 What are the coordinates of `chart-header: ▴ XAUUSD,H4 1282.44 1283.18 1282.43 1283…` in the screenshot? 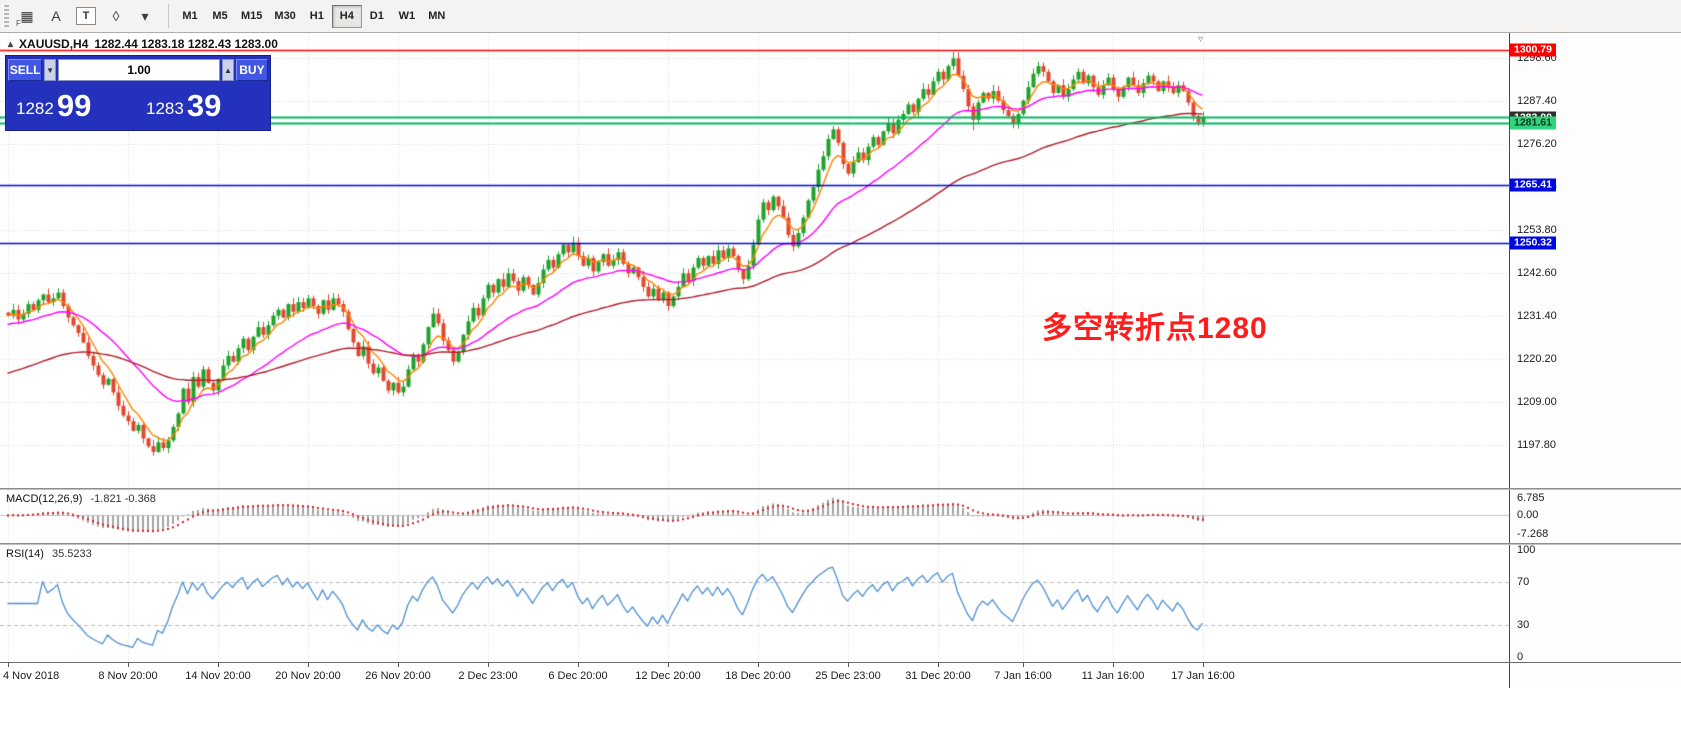 It's located at (143, 44).